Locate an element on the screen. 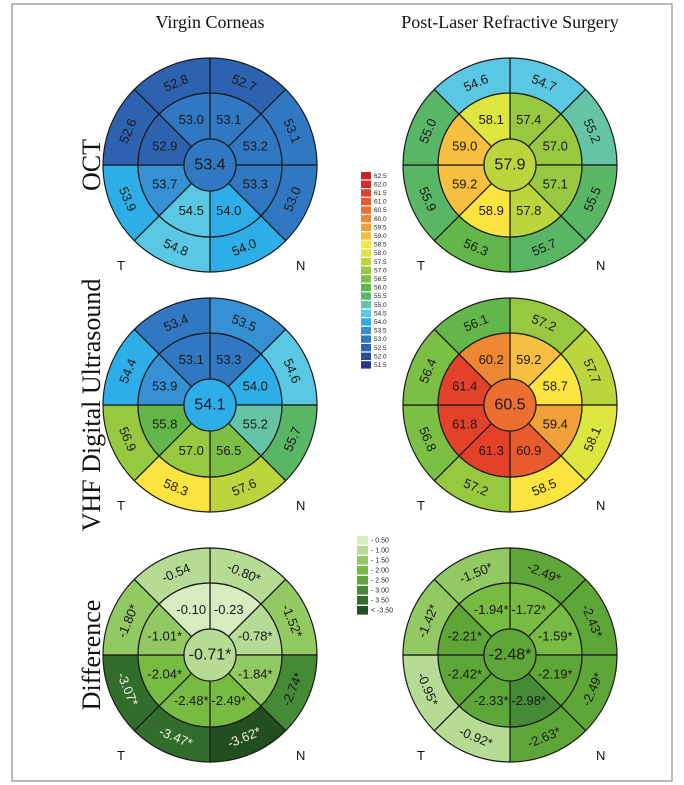 The height and width of the screenshot is (785, 684). center-value: -0.71* is located at coordinates (210, 655).